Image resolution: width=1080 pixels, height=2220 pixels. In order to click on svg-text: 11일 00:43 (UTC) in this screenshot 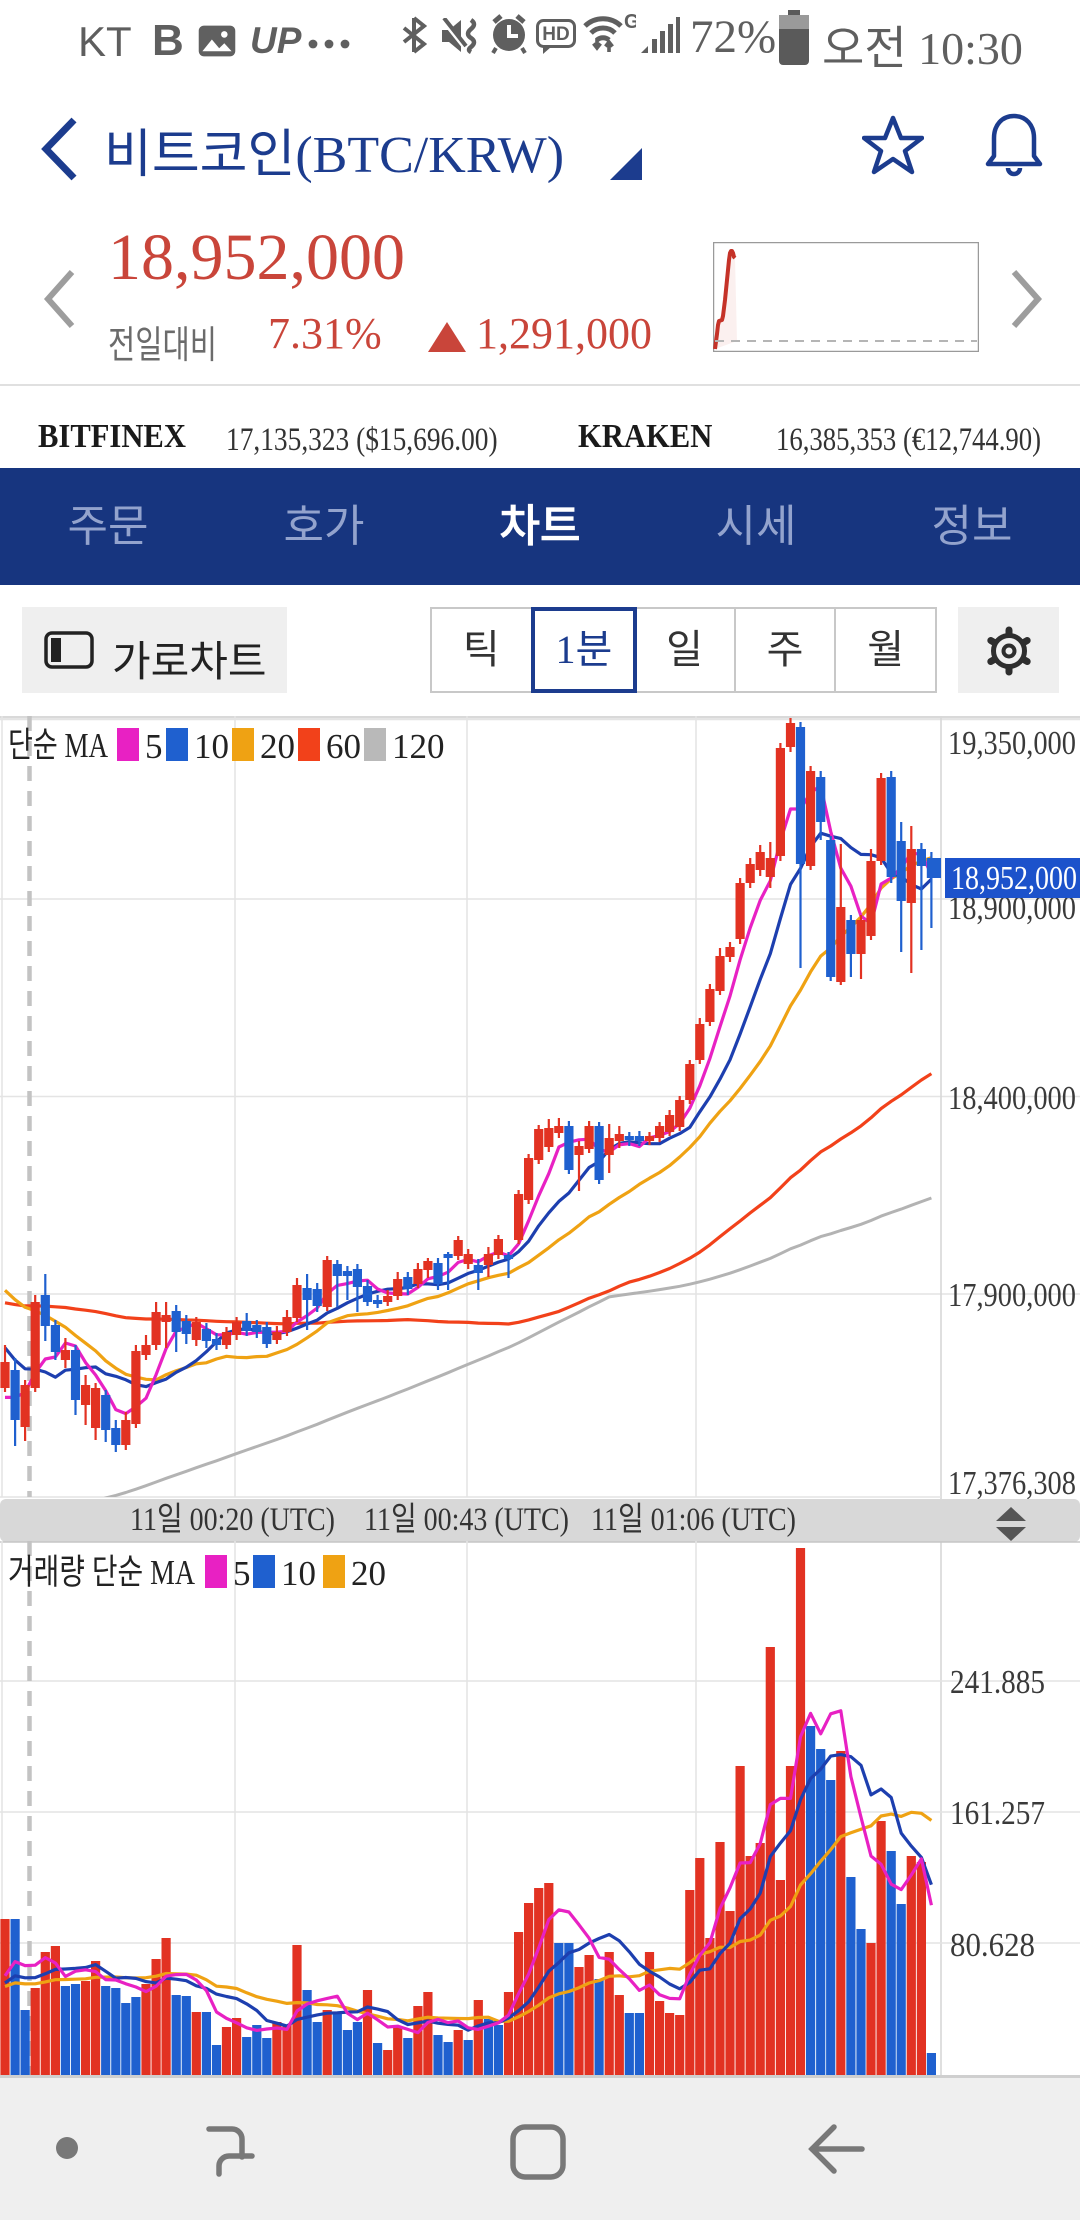, I will do `click(466, 1520)`.